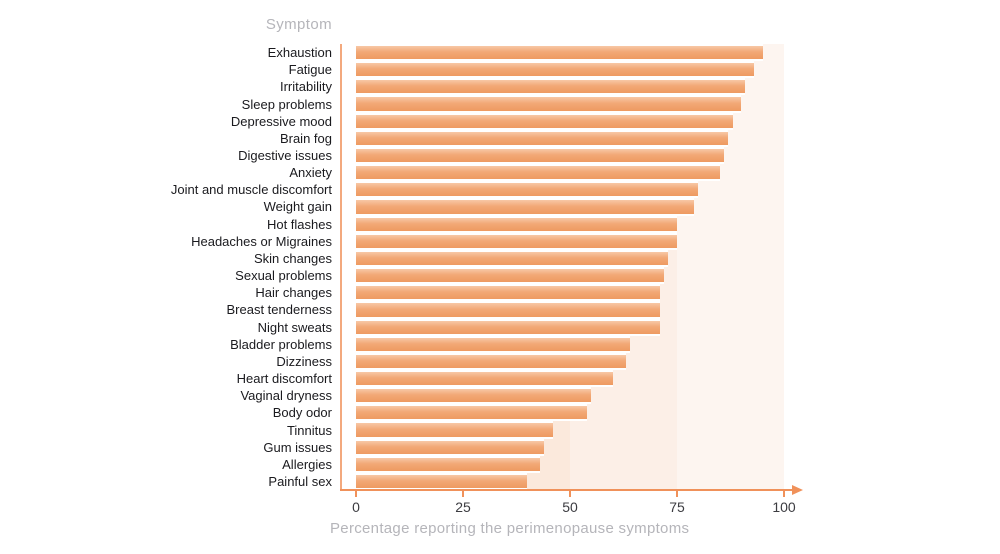  I want to click on category-label: Dizziness, so click(304, 361).